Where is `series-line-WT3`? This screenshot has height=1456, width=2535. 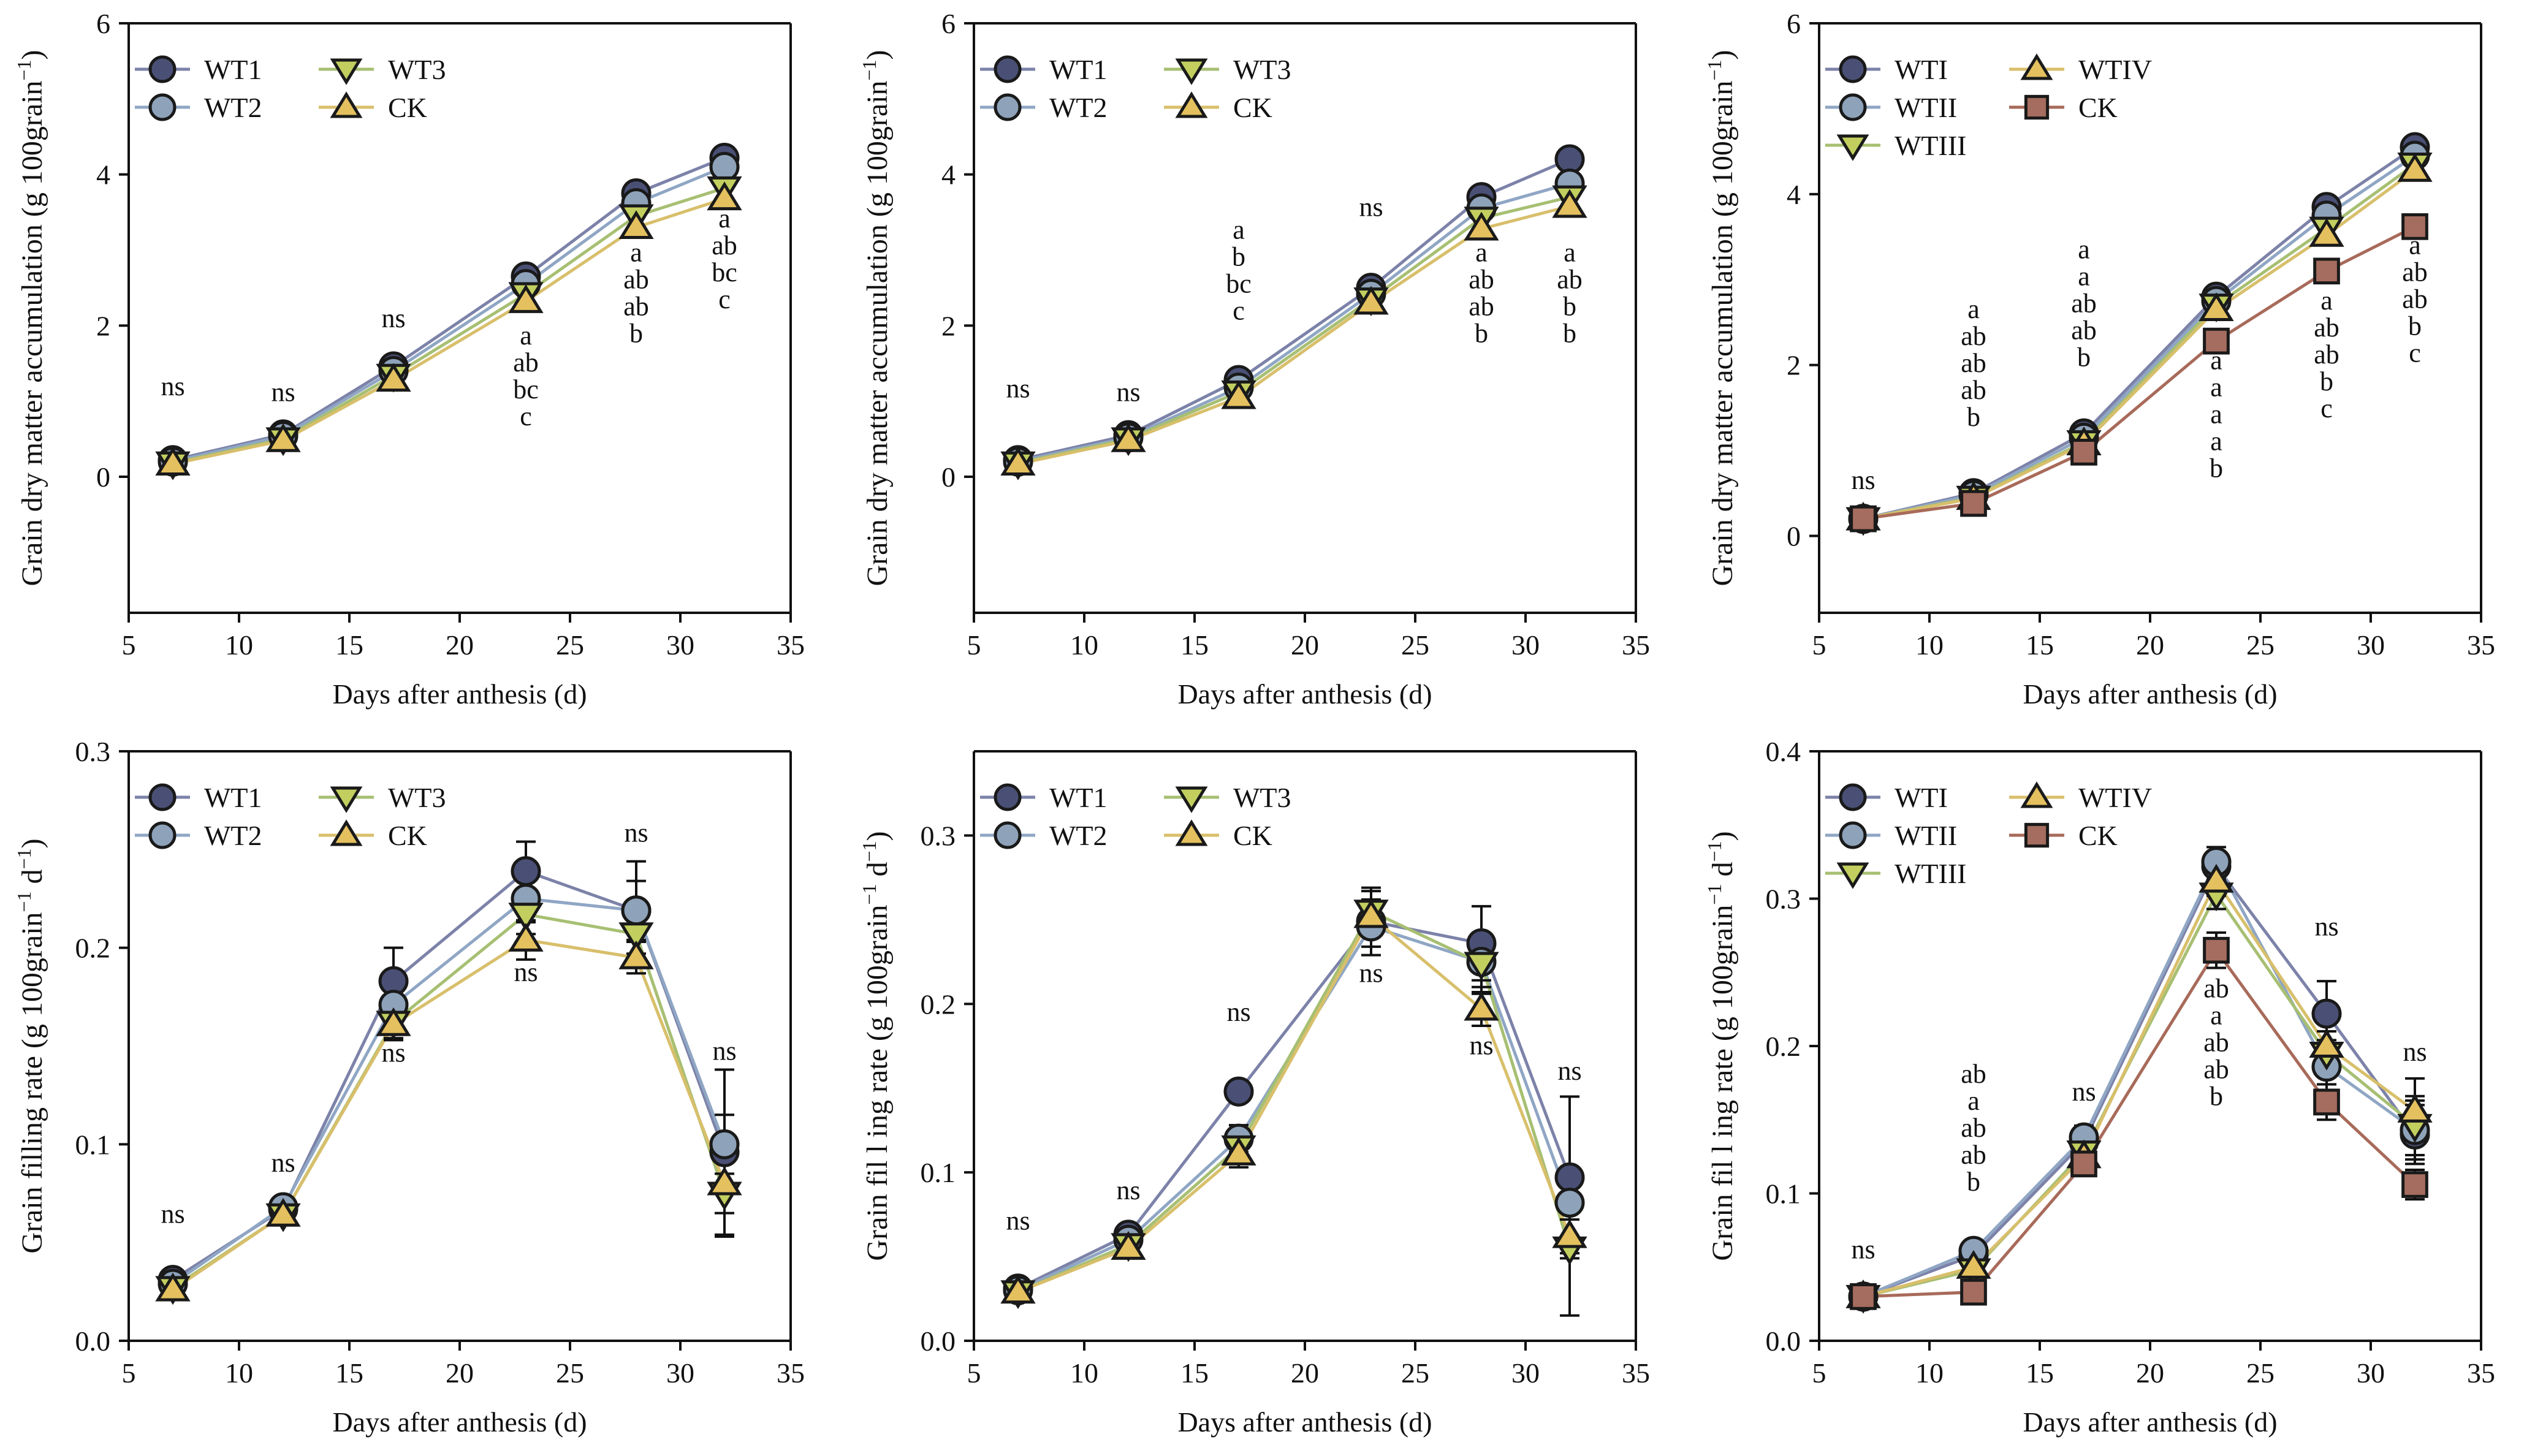
series-line-WT3 is located at coordinates (1294, 1101).